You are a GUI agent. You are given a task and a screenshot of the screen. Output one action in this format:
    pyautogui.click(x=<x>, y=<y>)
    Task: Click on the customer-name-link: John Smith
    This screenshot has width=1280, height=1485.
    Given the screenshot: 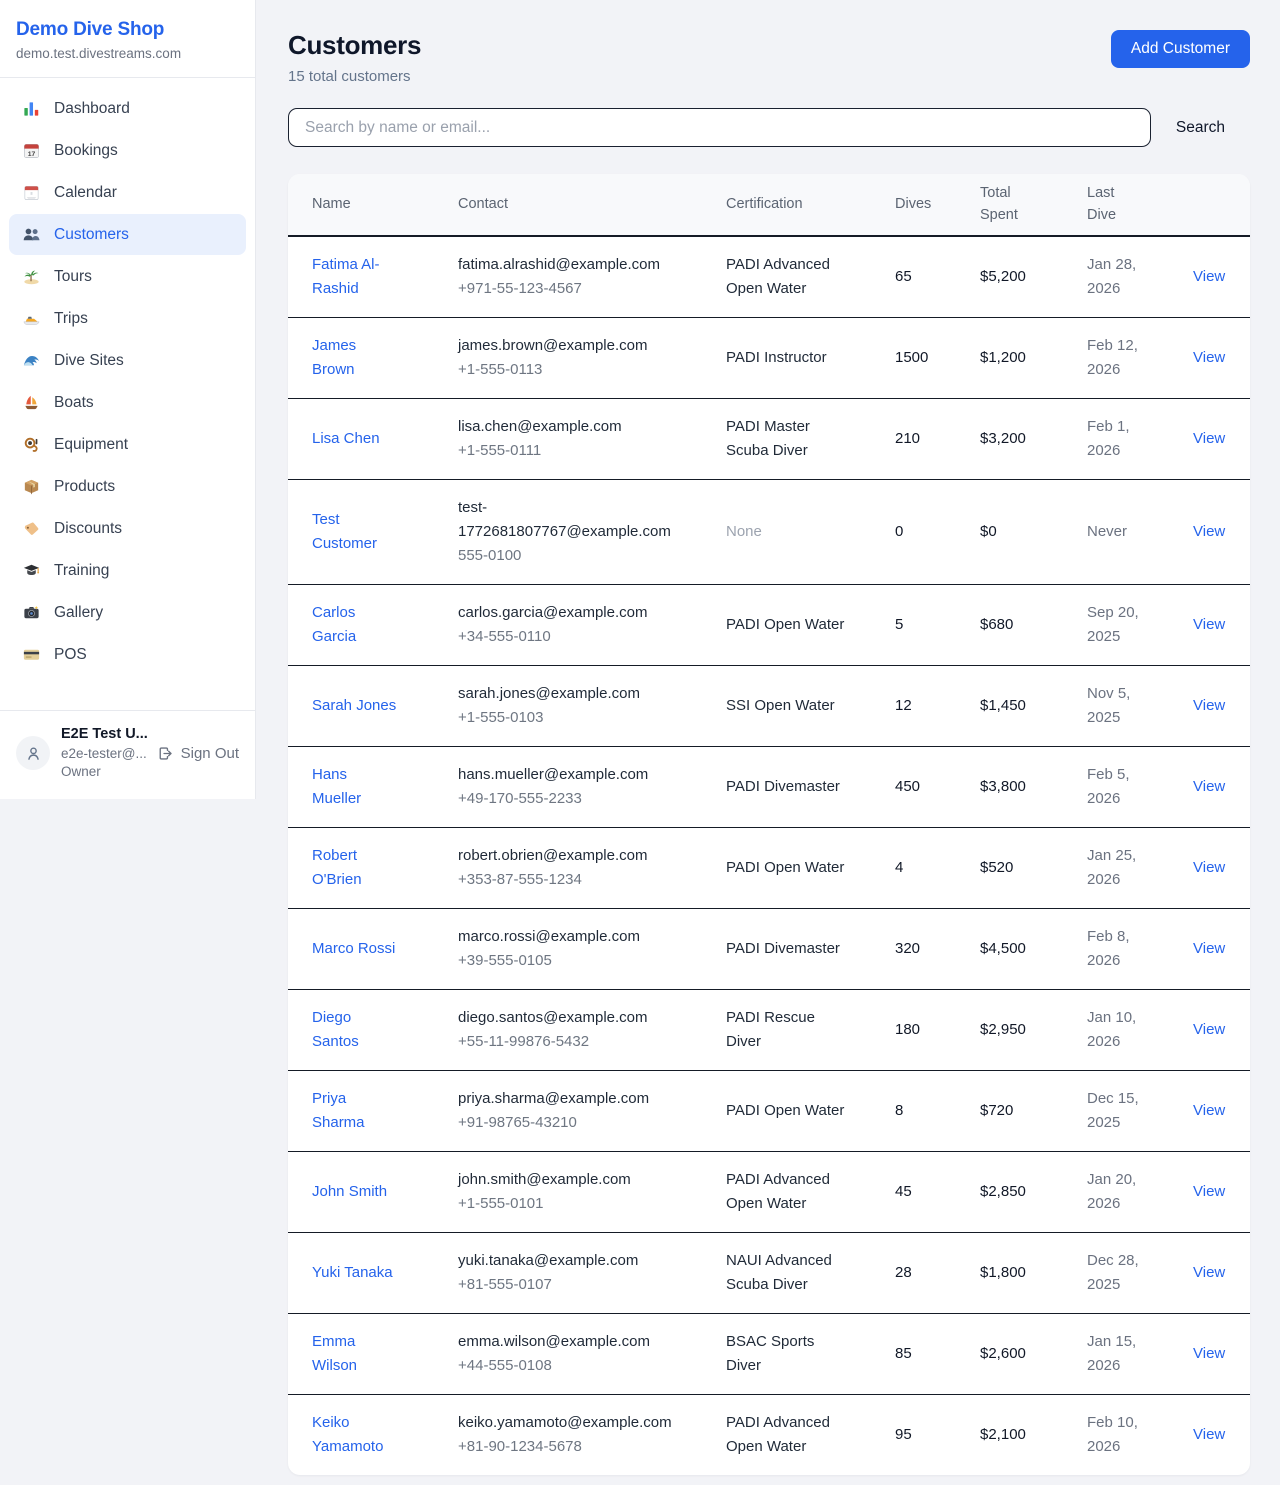 What is the action you would take?
    pyautogui.click(x=350, y=1191)
    